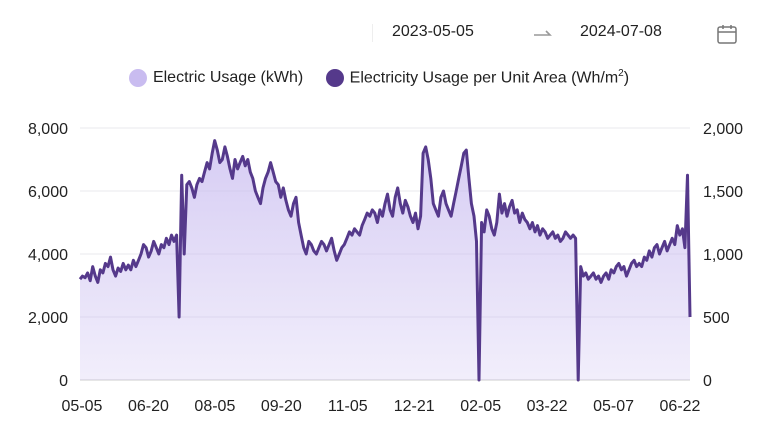 The image size is (758, 436). What do you see at coordinates (214, 406) in the screenshot?
I see `x-tick: 08-05` at bounding box center [214, 406].